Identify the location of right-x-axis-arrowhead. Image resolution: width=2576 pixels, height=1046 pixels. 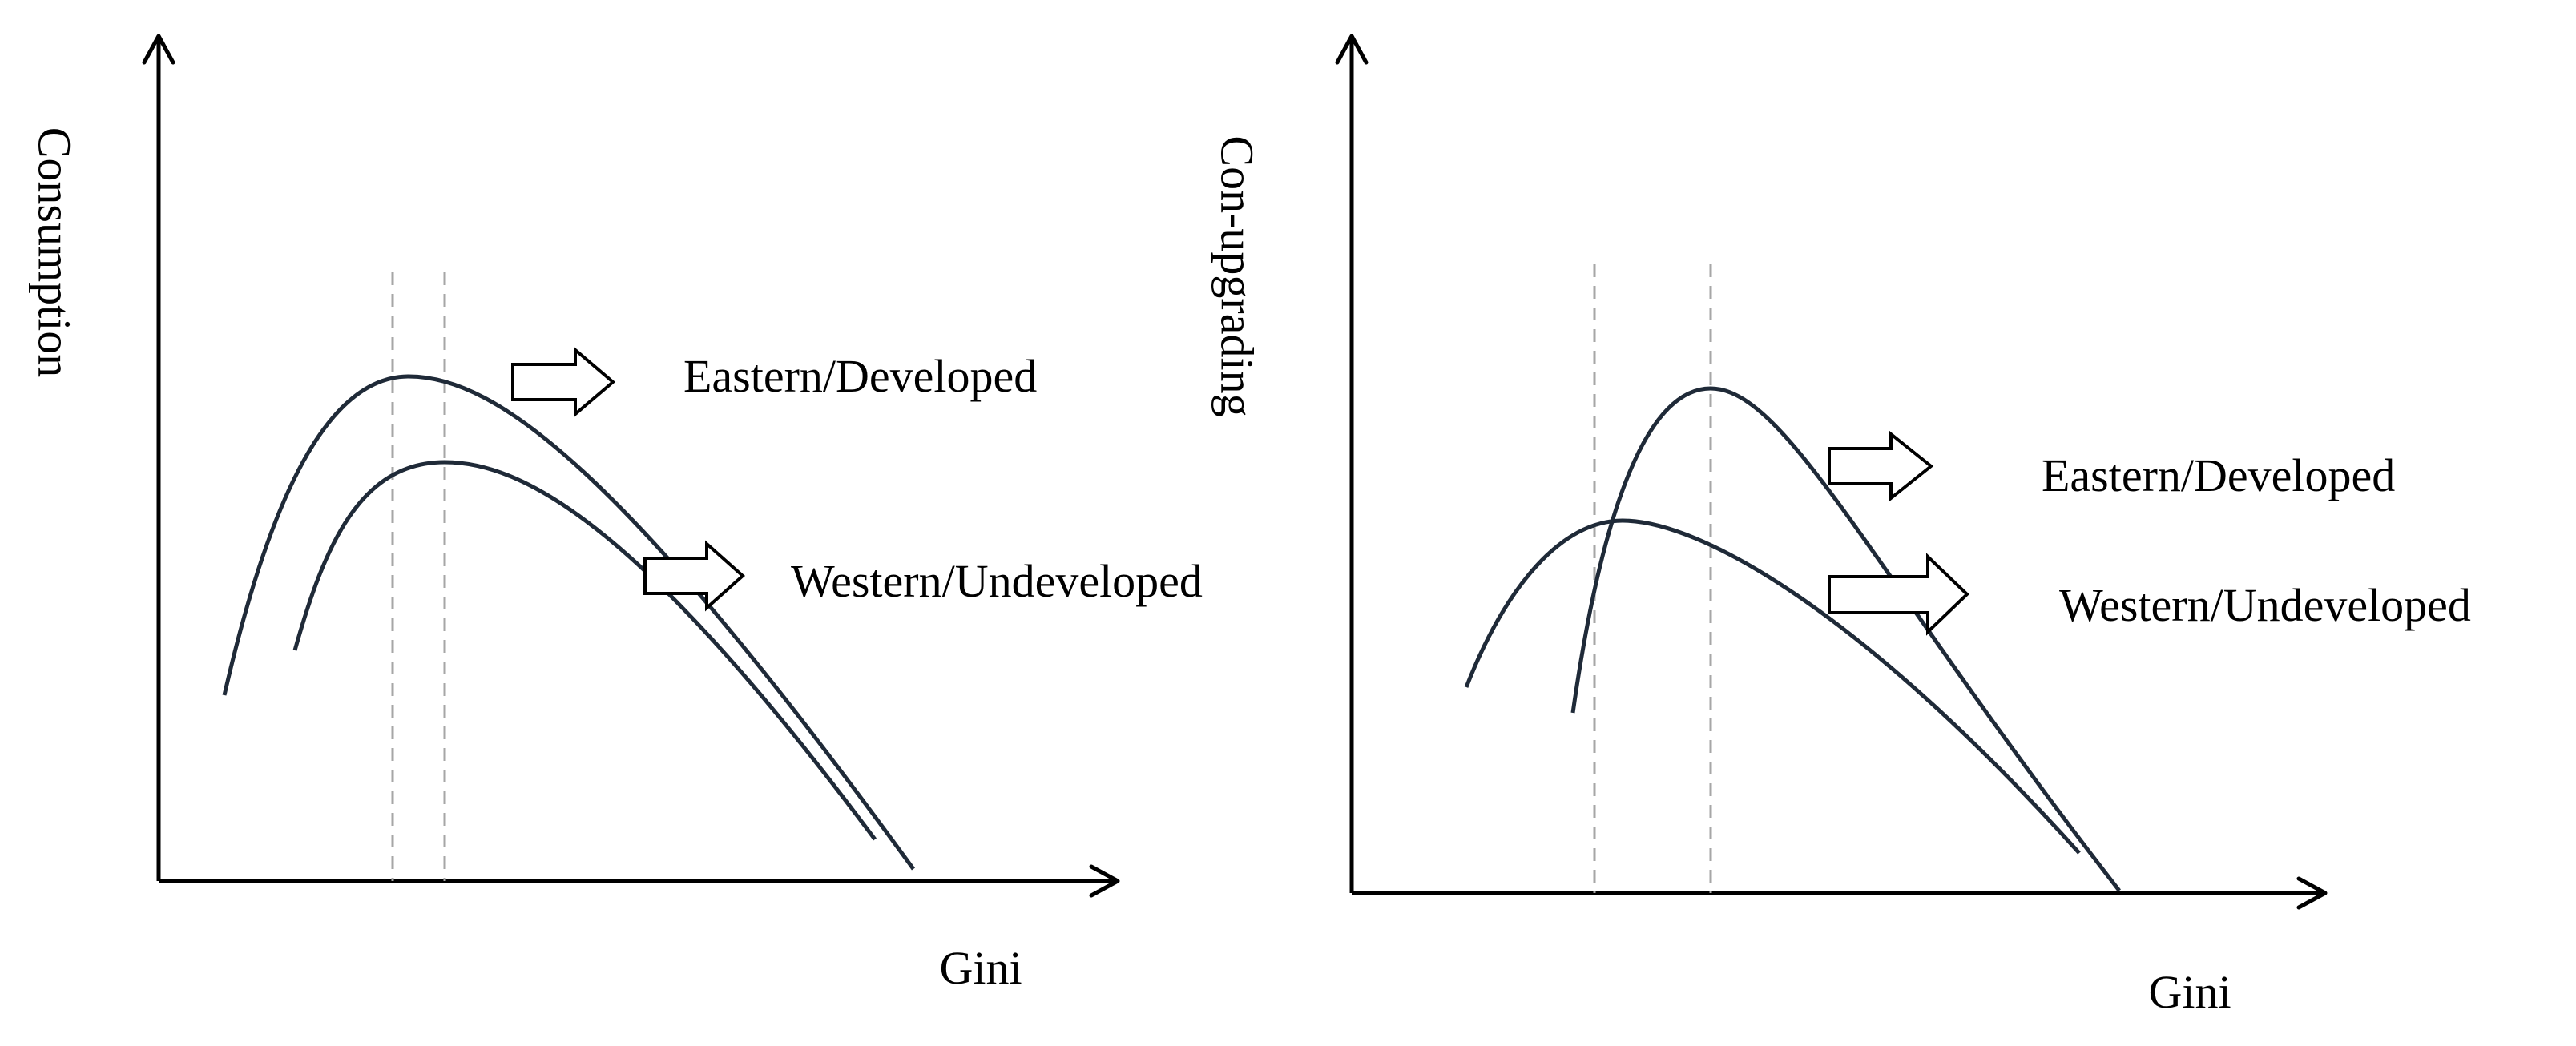
(2312, 893).